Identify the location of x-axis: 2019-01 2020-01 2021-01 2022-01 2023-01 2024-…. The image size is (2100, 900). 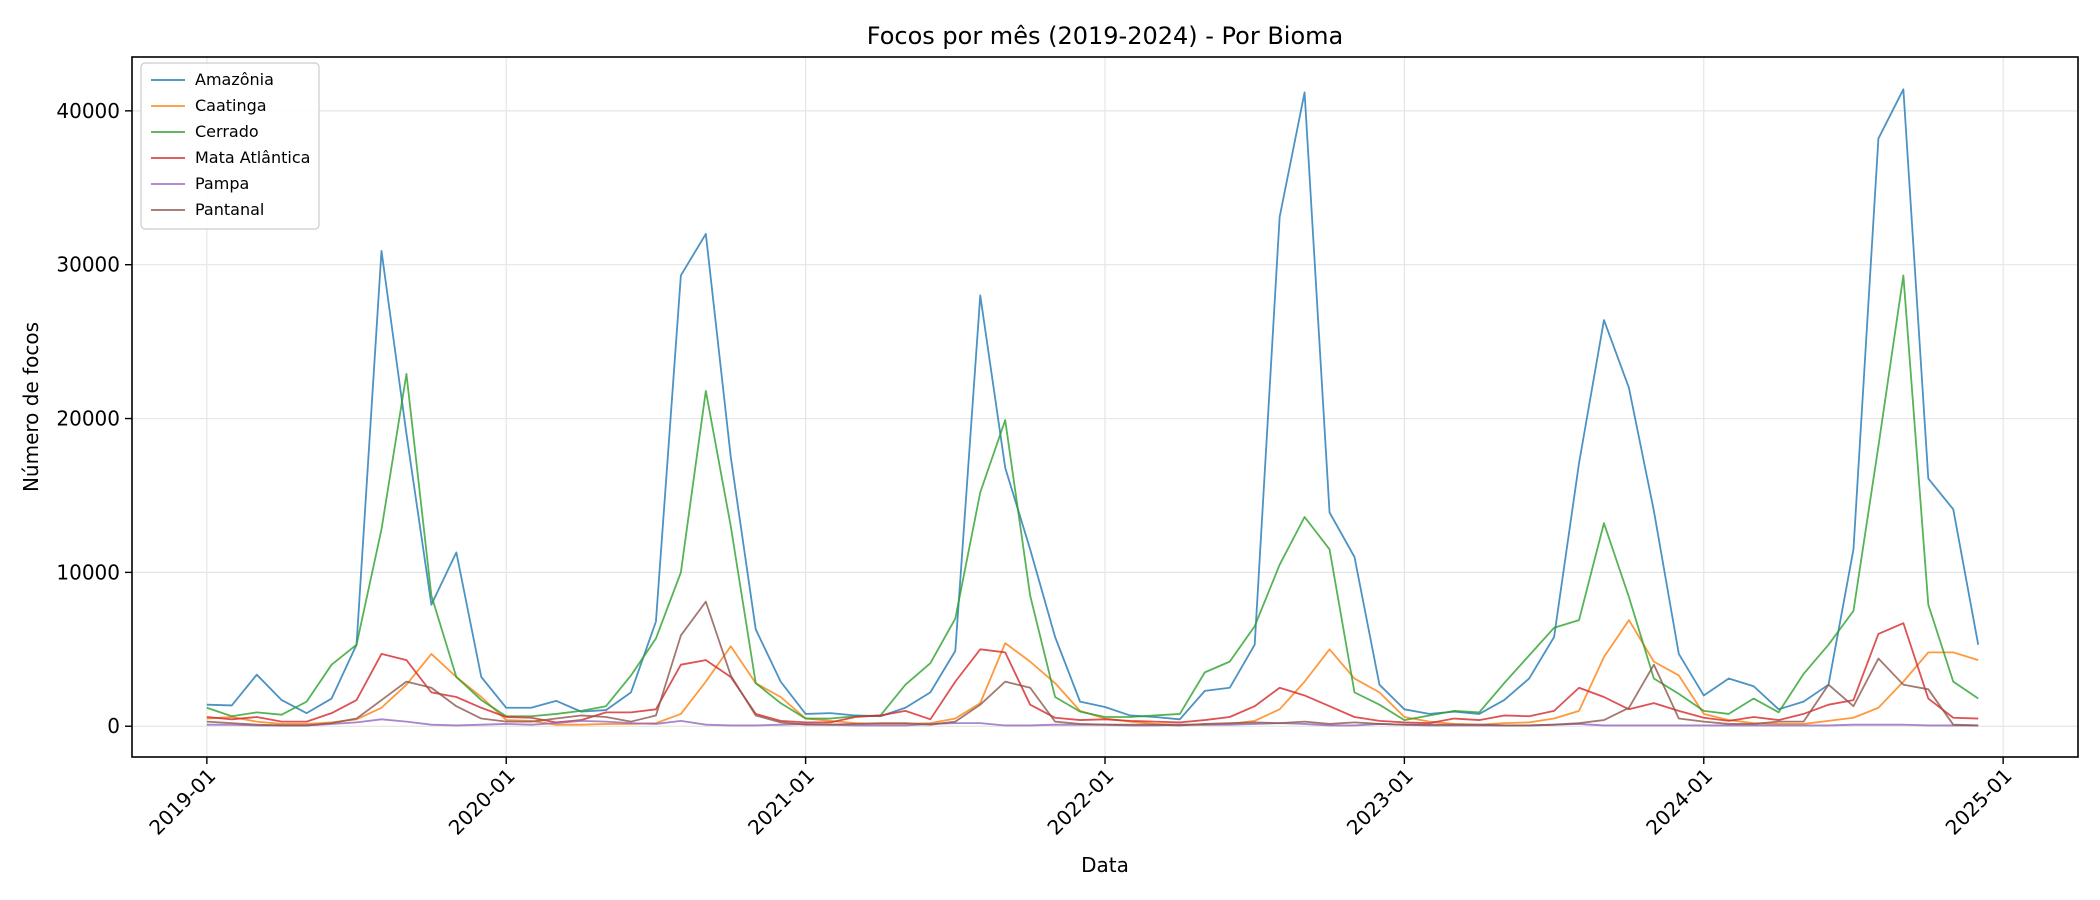
(1080, 798).